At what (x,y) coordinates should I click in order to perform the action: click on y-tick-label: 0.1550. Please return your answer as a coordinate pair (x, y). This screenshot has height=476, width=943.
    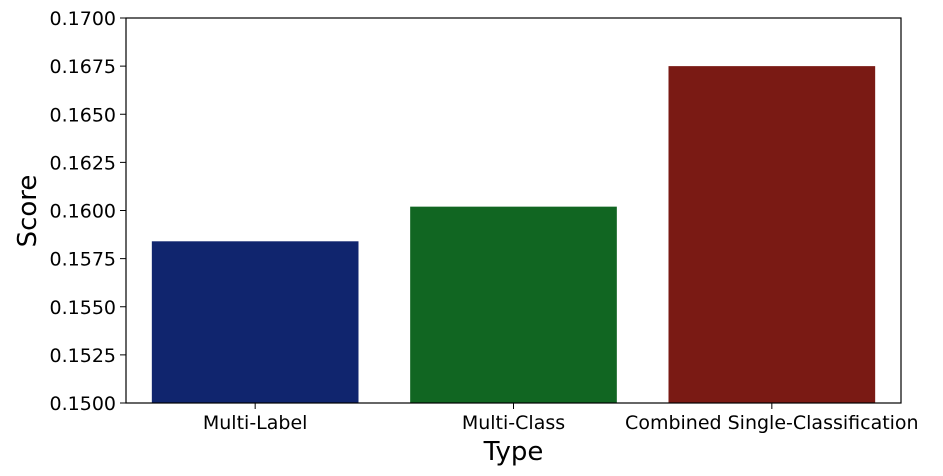
    Looking at the image, I should click on (83, 308).